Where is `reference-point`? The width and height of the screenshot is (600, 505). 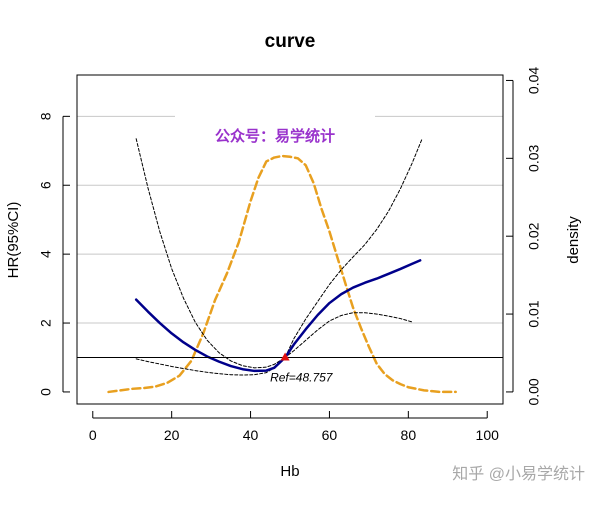 reference-point is located at coordinates (285, 356).